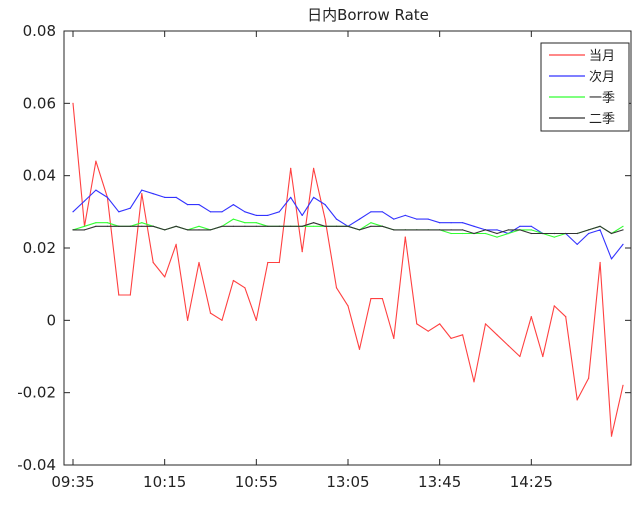 The height and width of the screenshot is (524, 641). I want to click on legend-label: 一季, so click(602, 98).